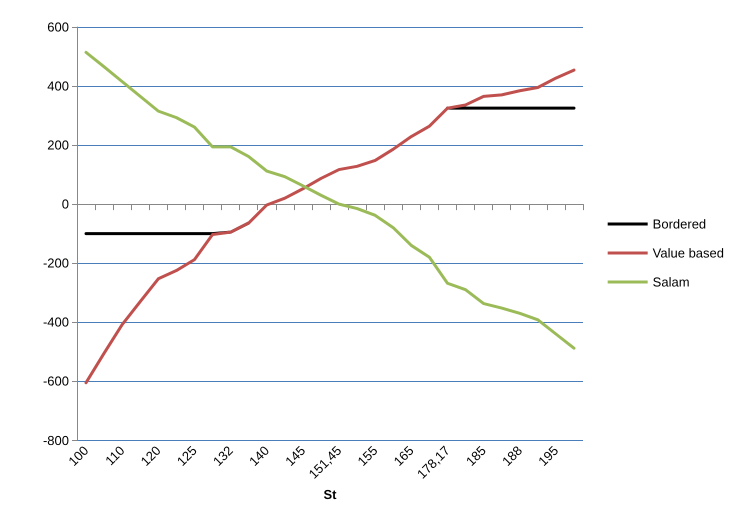  I want to click on x-tick-label: 195, so click(548, 455).